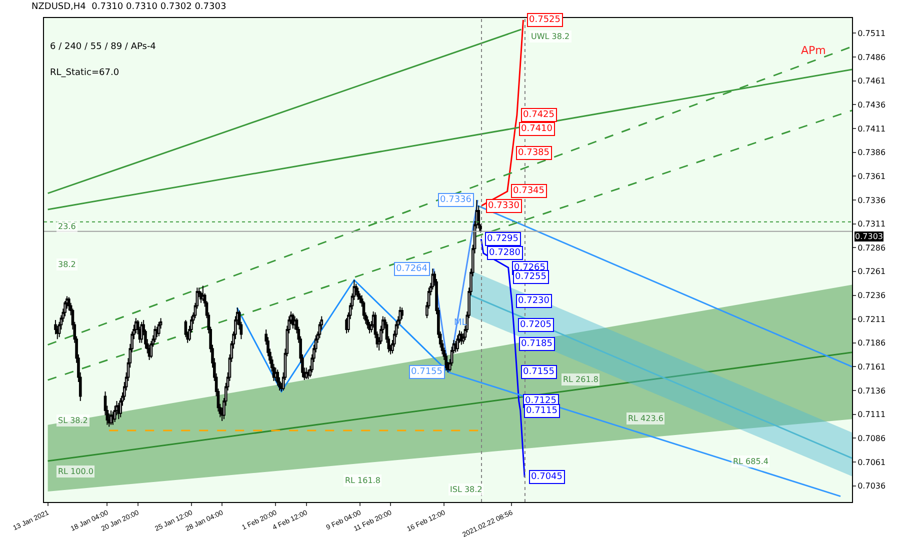 The width and height of the screenshot is (900, 551). I want to click on y-tick-label: 0.7161, so click(872, 367).